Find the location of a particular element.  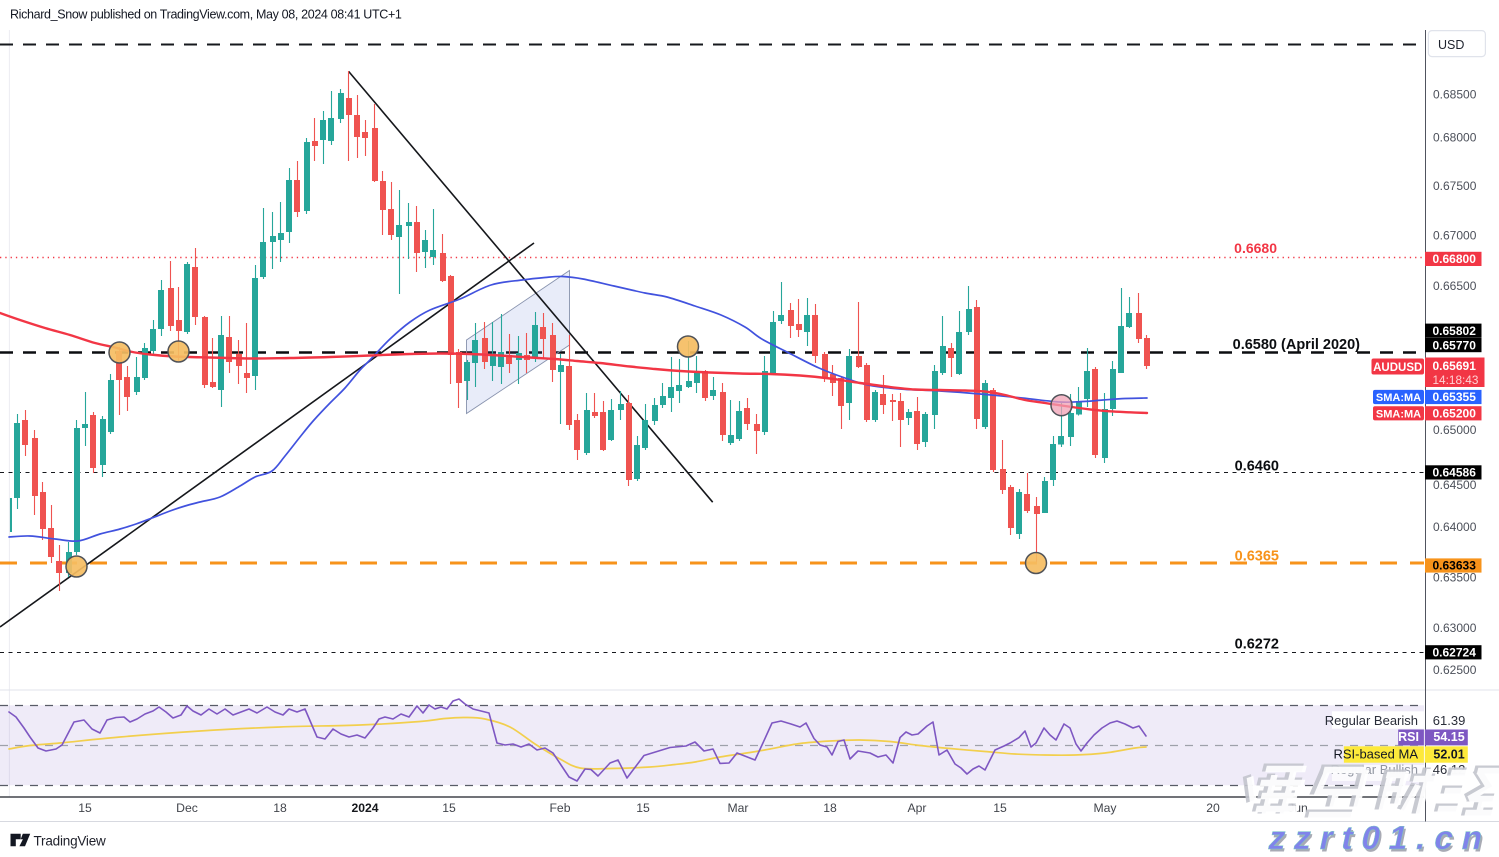

svg-text: 0.65355 is located at coordinates (1455, 397).